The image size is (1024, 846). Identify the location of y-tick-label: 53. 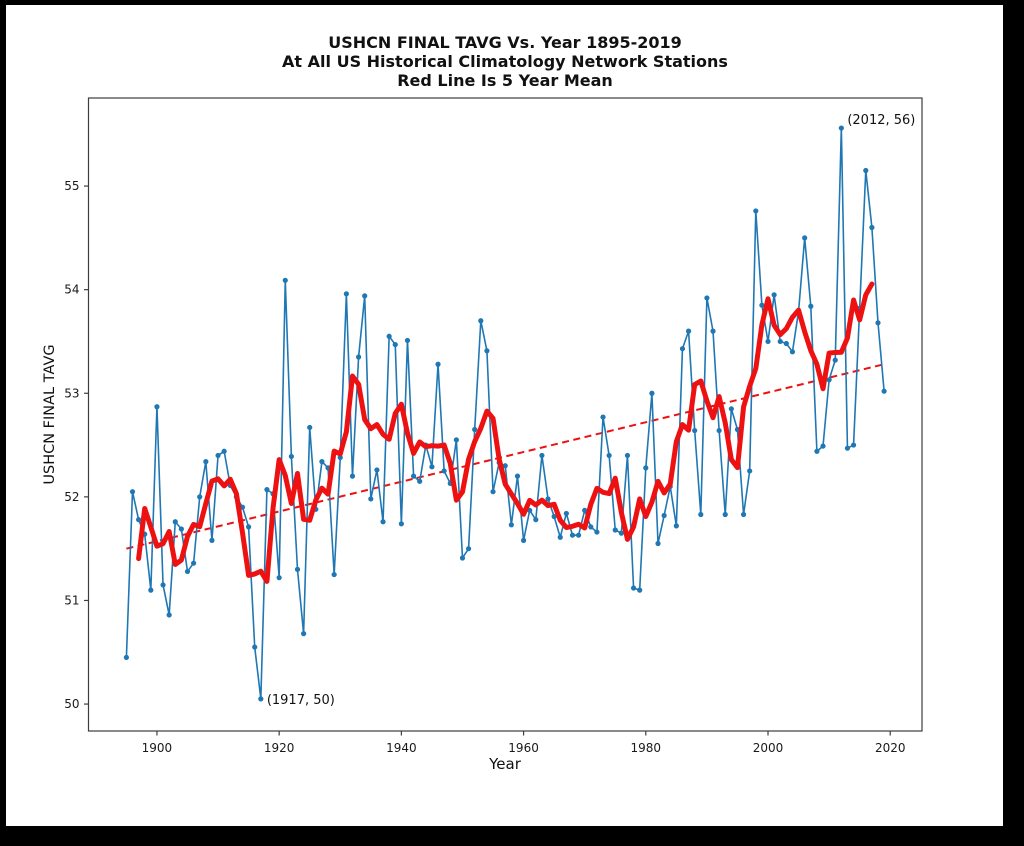
(71, 393).